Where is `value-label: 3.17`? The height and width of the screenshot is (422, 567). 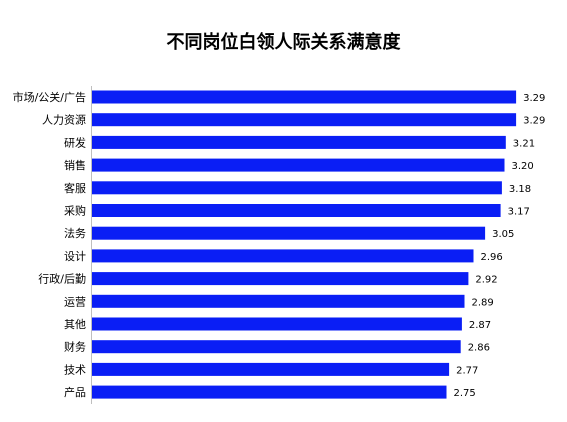
value-label: 3.17 is located at coordinates (519, 212).